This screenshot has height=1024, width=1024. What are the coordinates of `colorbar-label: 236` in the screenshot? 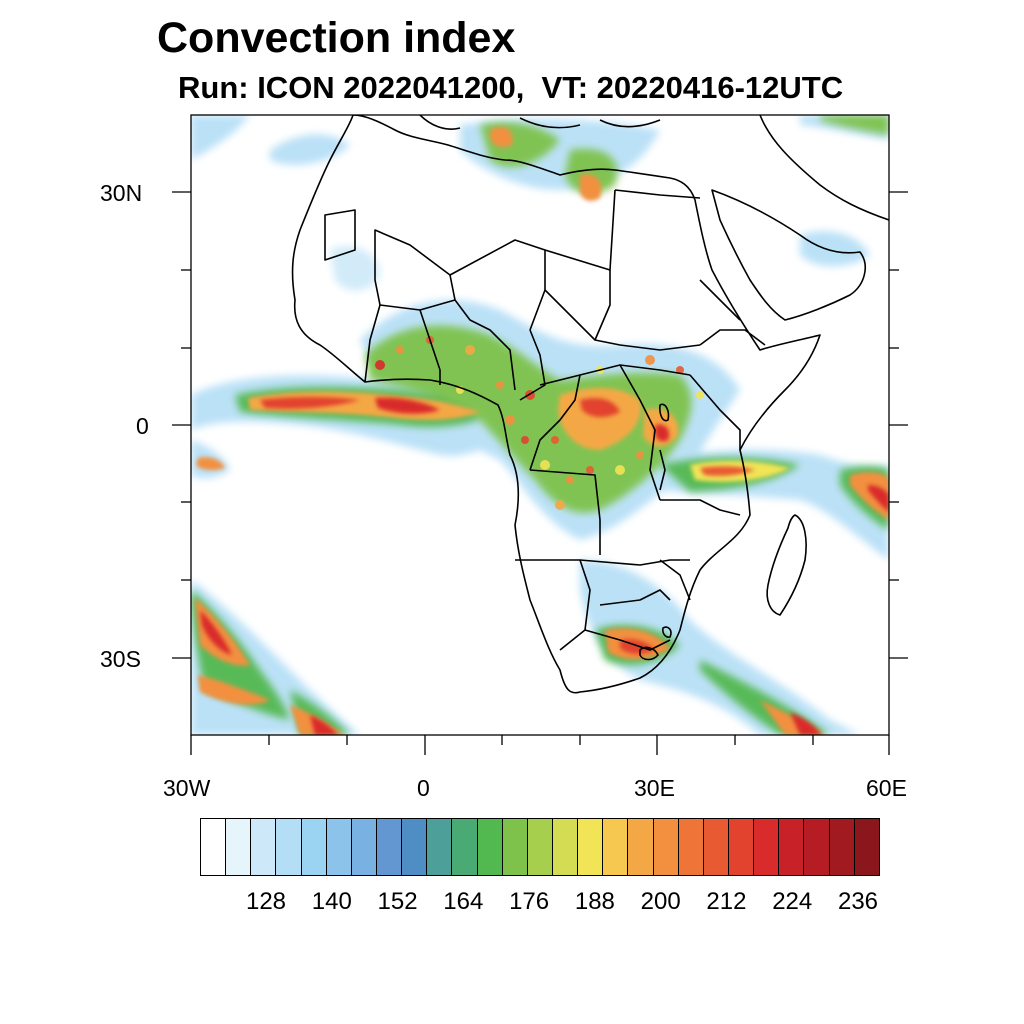 It's located at (858, 901).